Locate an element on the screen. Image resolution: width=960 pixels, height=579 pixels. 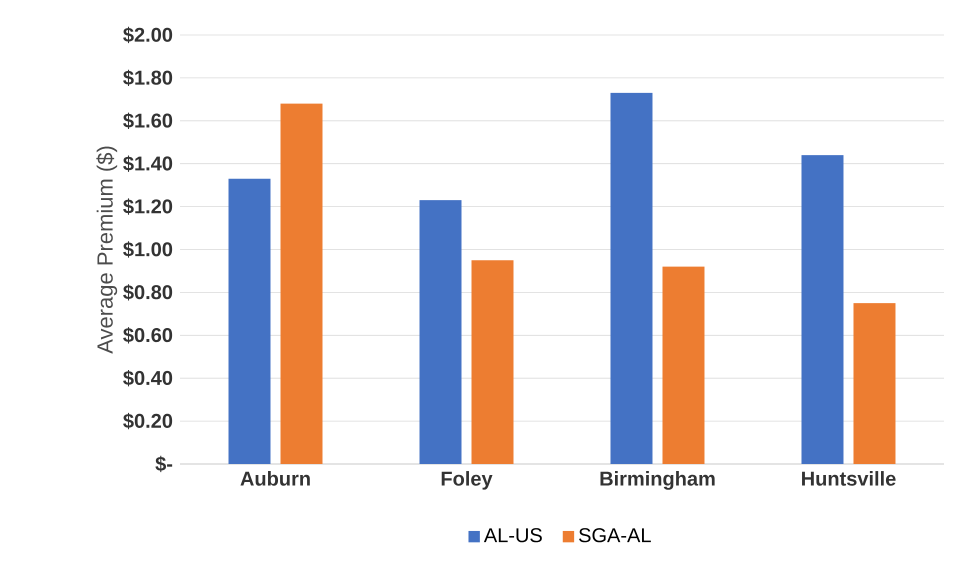
y-axis-title: Average Premium ($) is located at coordinates (107, 250).